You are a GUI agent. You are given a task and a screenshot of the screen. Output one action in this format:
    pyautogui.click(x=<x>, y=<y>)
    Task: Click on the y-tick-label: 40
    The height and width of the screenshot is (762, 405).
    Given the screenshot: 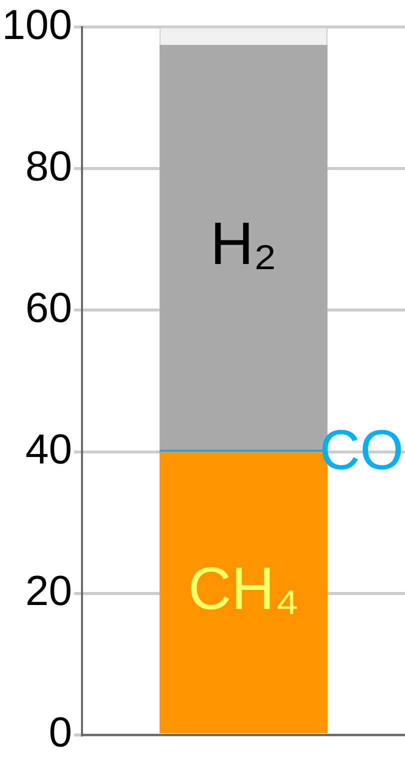 What is the action you would take?
    pyautogui.click(x=48, y=448)
    